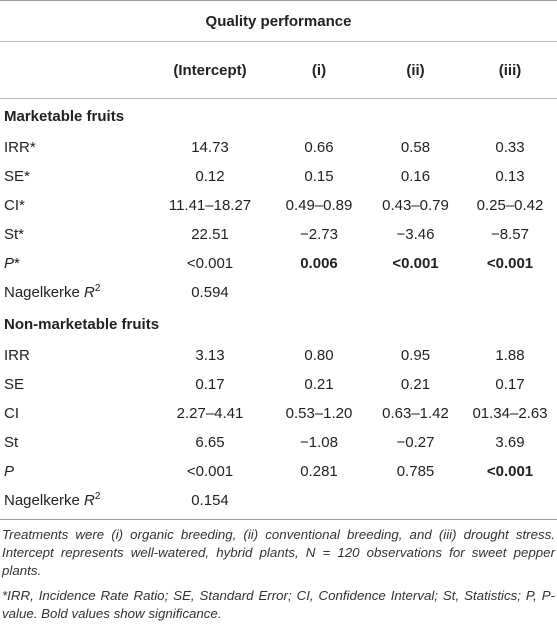  What do you see at coordinates (510, 442) in the screenshot?
I see `cell: 3.69` at bounding box center [510, 442].